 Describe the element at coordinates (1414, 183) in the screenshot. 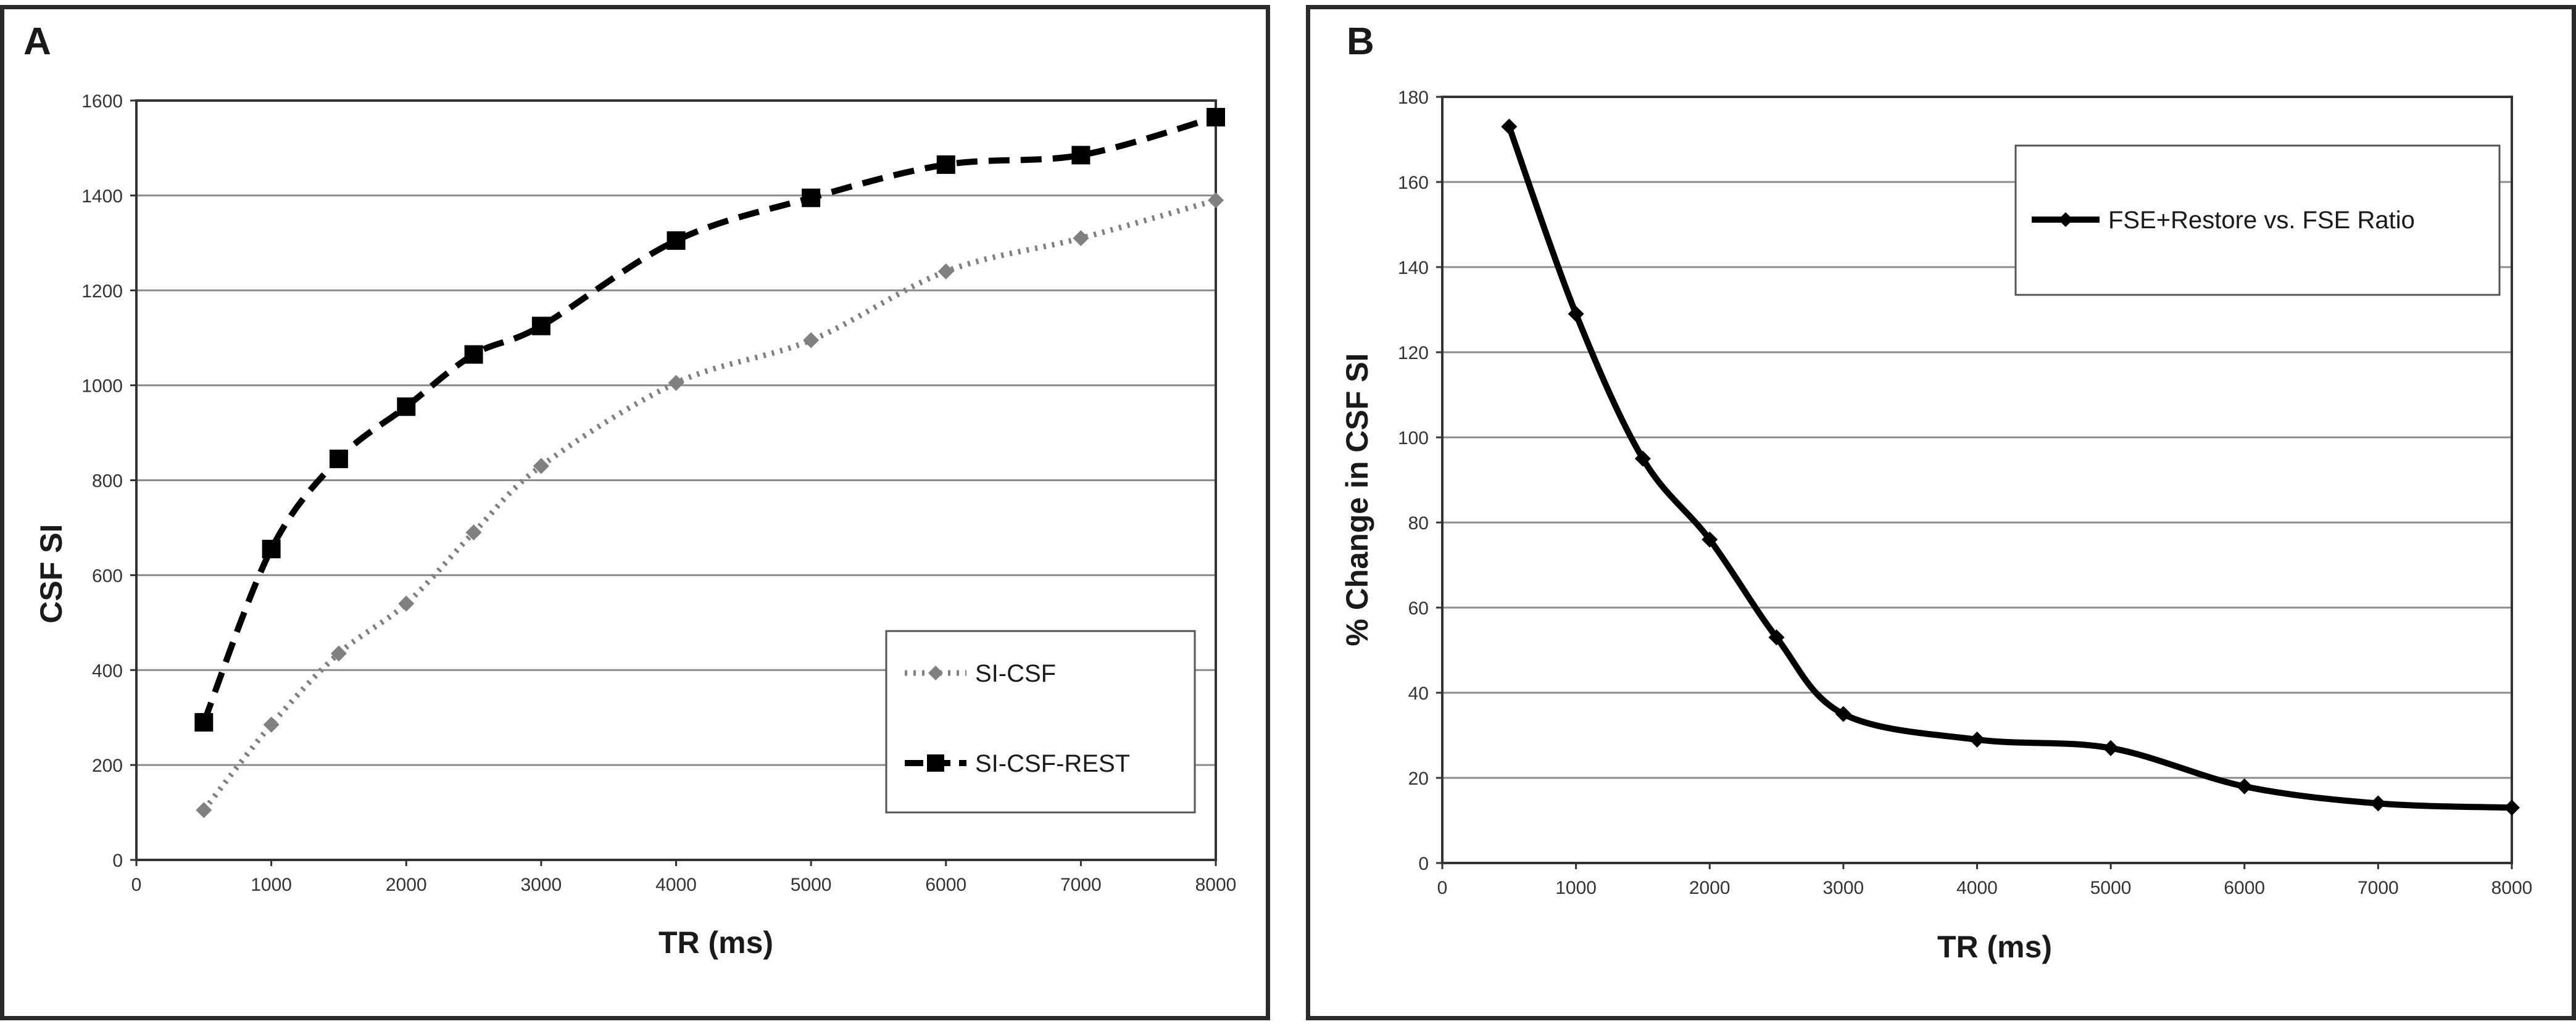

I see `y-tick-label: 160` at that location.